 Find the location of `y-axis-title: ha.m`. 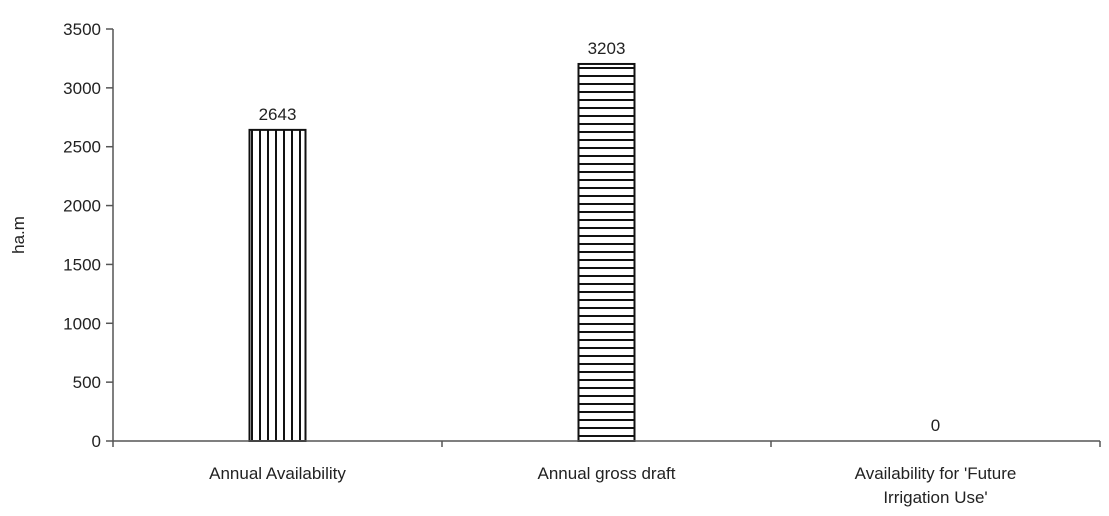

y-axis-title: ha.m is located at coordinates (18, 235).